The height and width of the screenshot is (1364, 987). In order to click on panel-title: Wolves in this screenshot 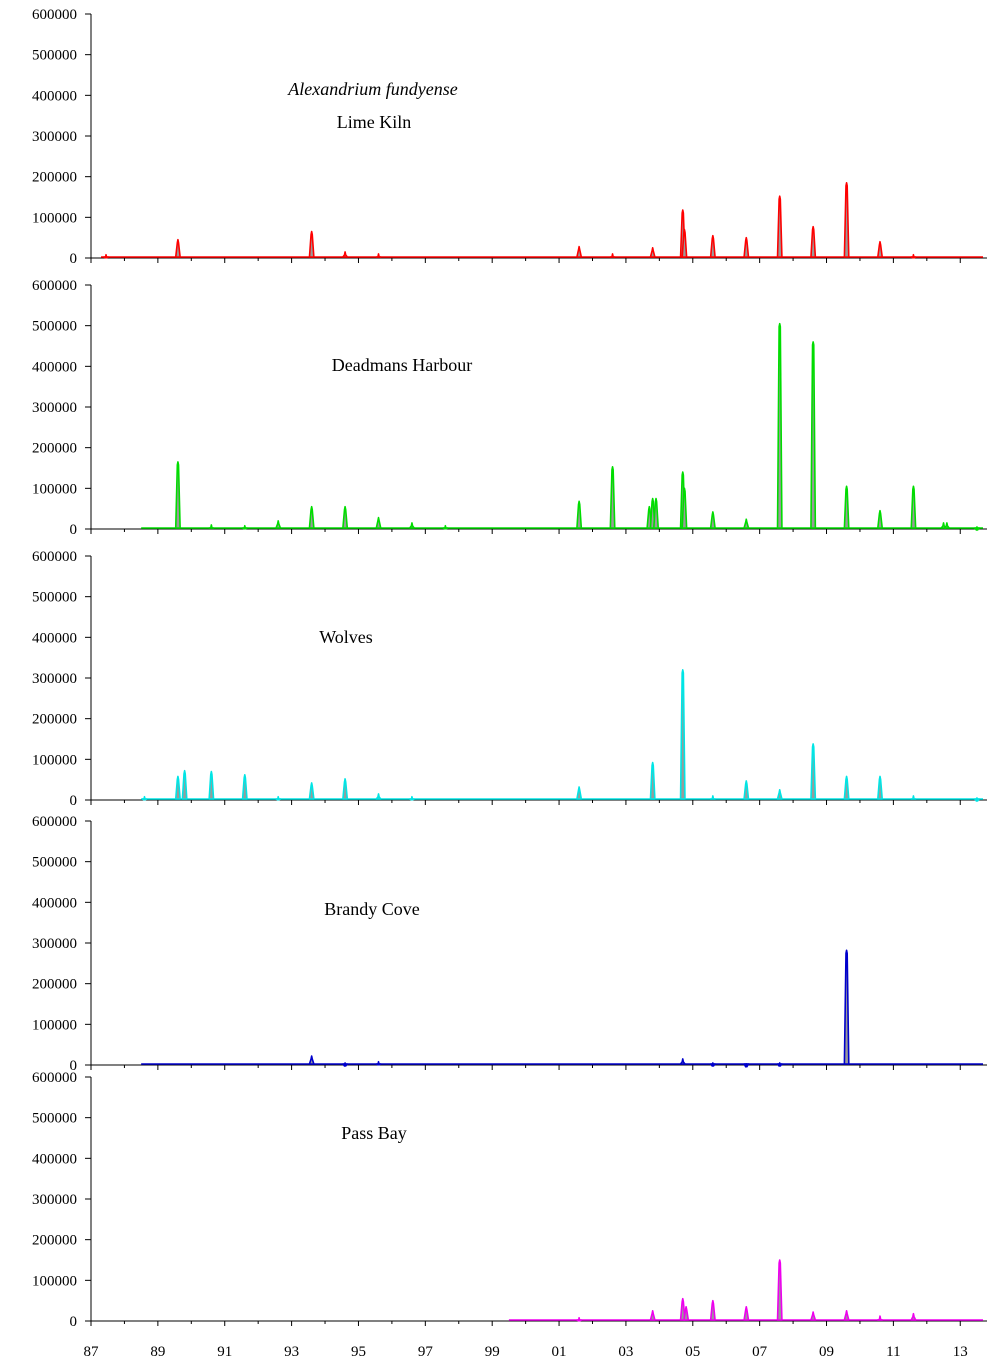, I will do `click(346, 637)`.